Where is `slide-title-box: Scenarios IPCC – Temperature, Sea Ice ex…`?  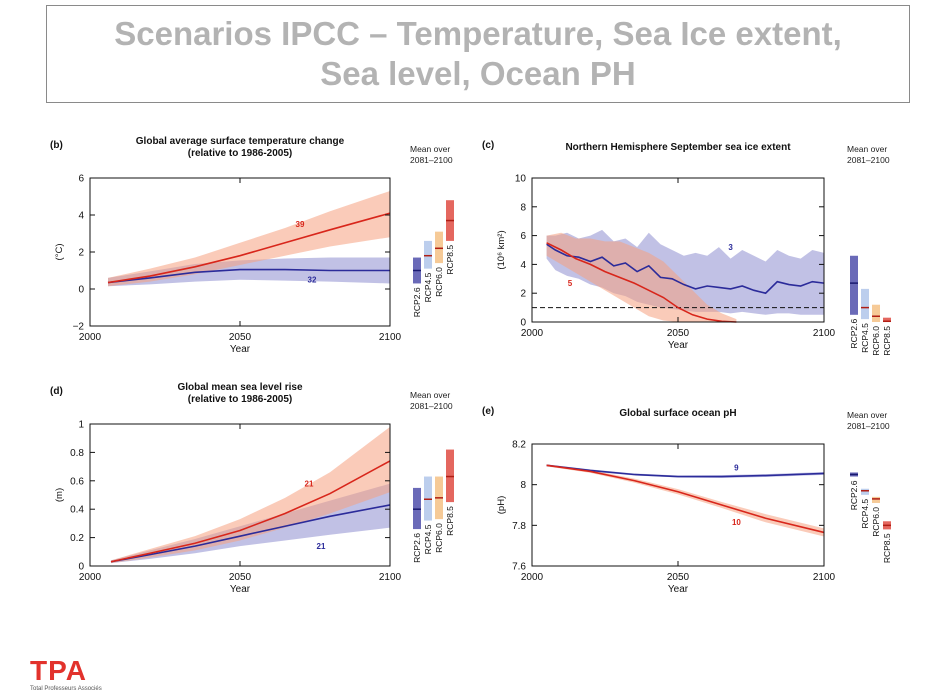 slide-title-box: Scenarios IPCC – Temperature, Sea Ice ex… is located at coordinates (478, 54).